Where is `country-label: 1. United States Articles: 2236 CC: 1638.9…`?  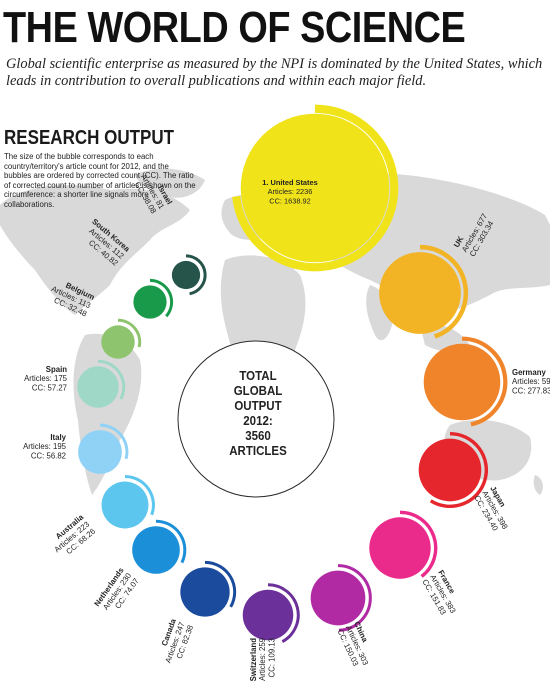
country-label: 1. United States Articles: 2236 CC: 1638.9… is located at coordinates (289, 191).